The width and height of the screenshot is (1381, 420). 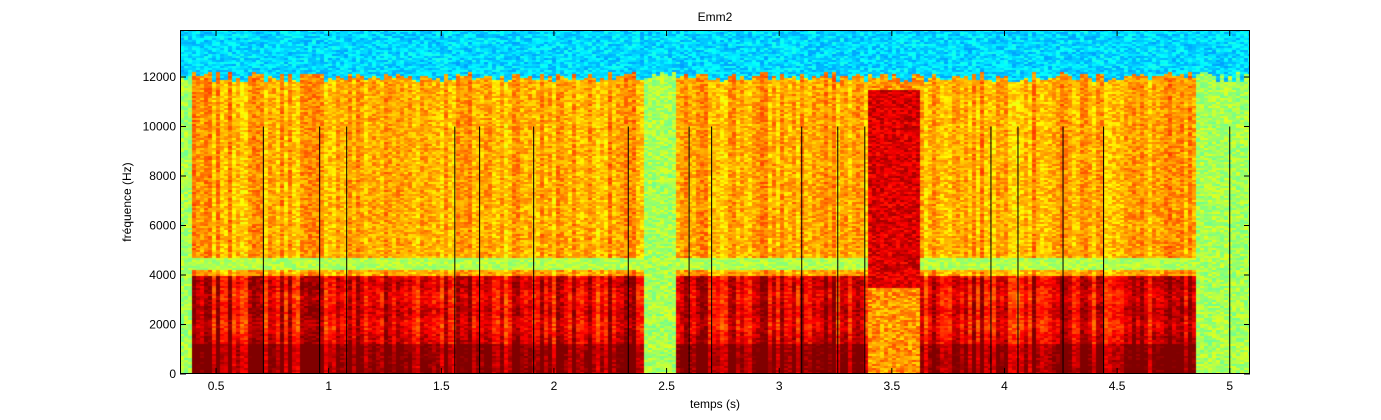 I want to click on x-axis-title: temps (s), so click(x=715, y=404).